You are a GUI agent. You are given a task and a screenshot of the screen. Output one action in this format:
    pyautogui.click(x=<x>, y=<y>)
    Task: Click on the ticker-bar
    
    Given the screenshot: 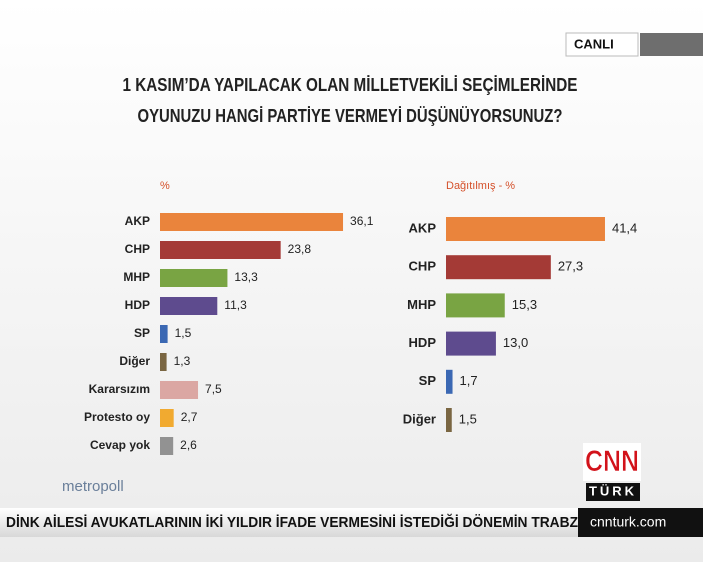 What is the action you would take?
    pyautogui.click(x=289, y=522)
    